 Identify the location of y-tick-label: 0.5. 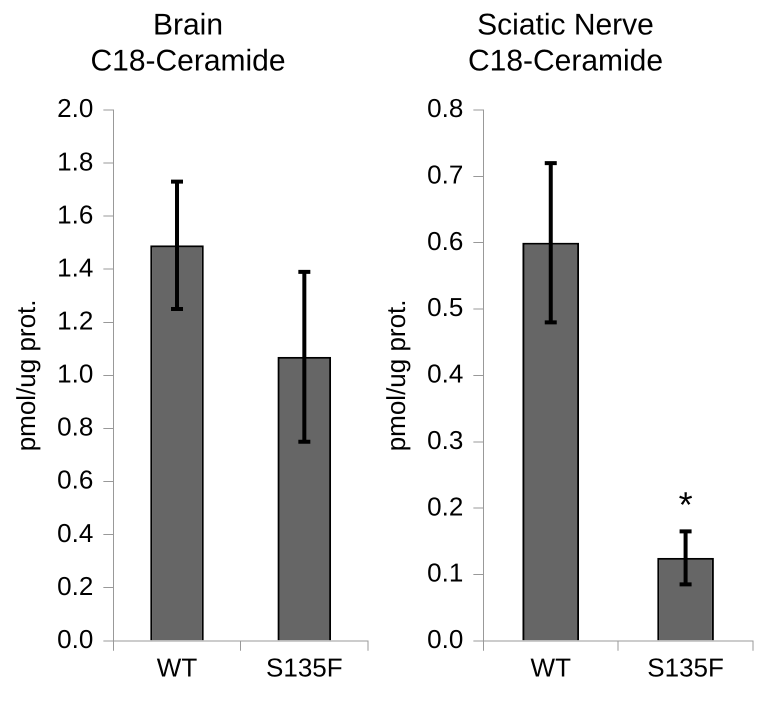
(445, 307).